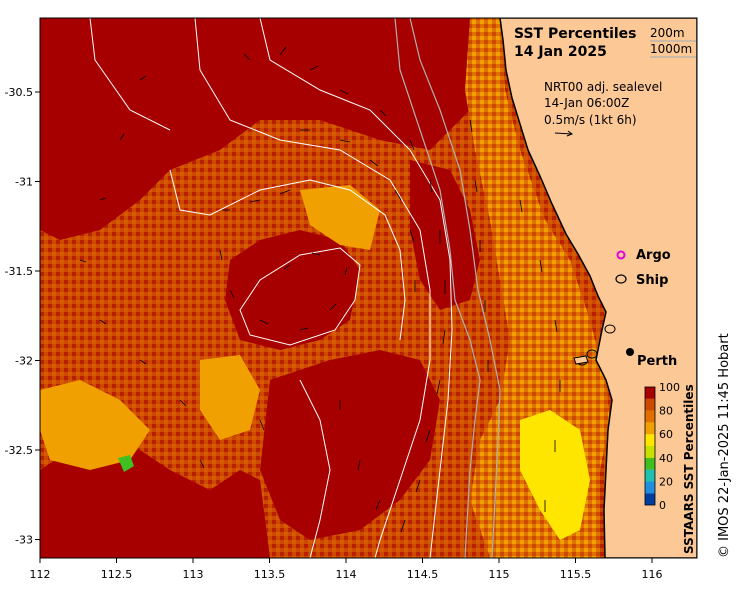  Describe the element at coordinates (19, 92) in the screenshot. I see `y-tick-label: -30.5` at that location.